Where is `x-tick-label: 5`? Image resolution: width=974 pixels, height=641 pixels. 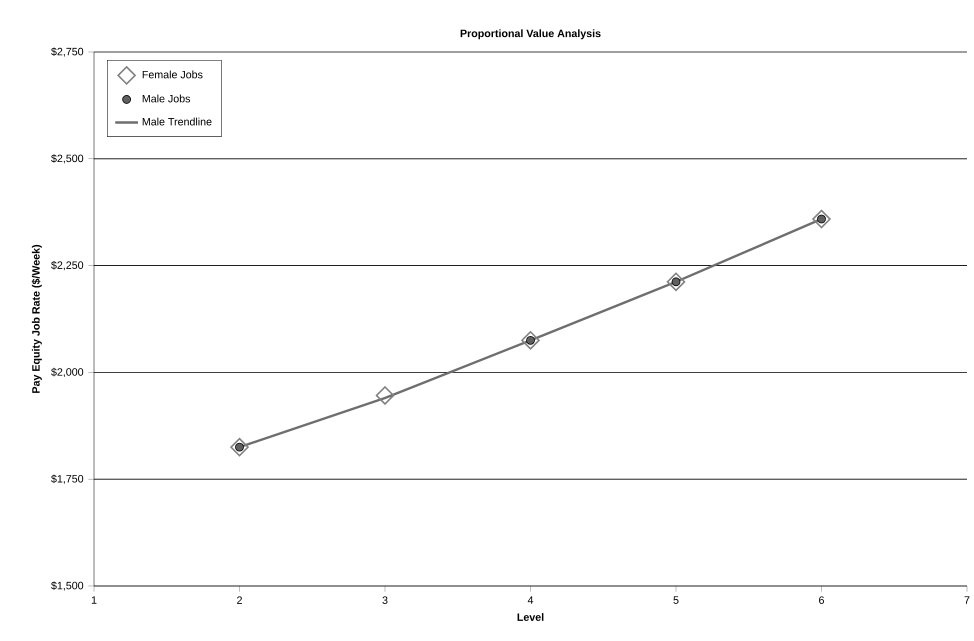 x-tick-label: 5 is located at coordinates (676, 600).